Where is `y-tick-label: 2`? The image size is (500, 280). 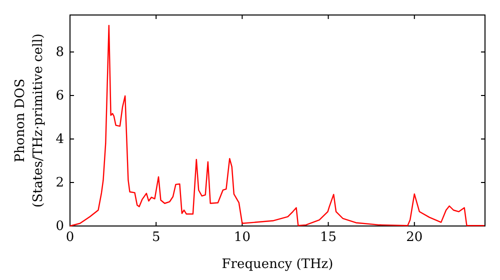 y-tick-label: 2 is located at coordinates (60, 183).